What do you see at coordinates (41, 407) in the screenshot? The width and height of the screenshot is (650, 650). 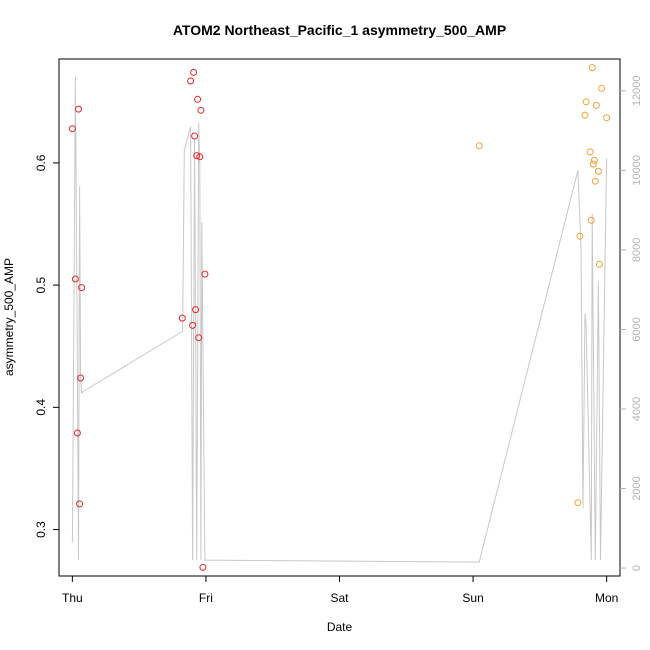 I see `y-tick-label-1: 0.4` at bounding box center [41, 407].